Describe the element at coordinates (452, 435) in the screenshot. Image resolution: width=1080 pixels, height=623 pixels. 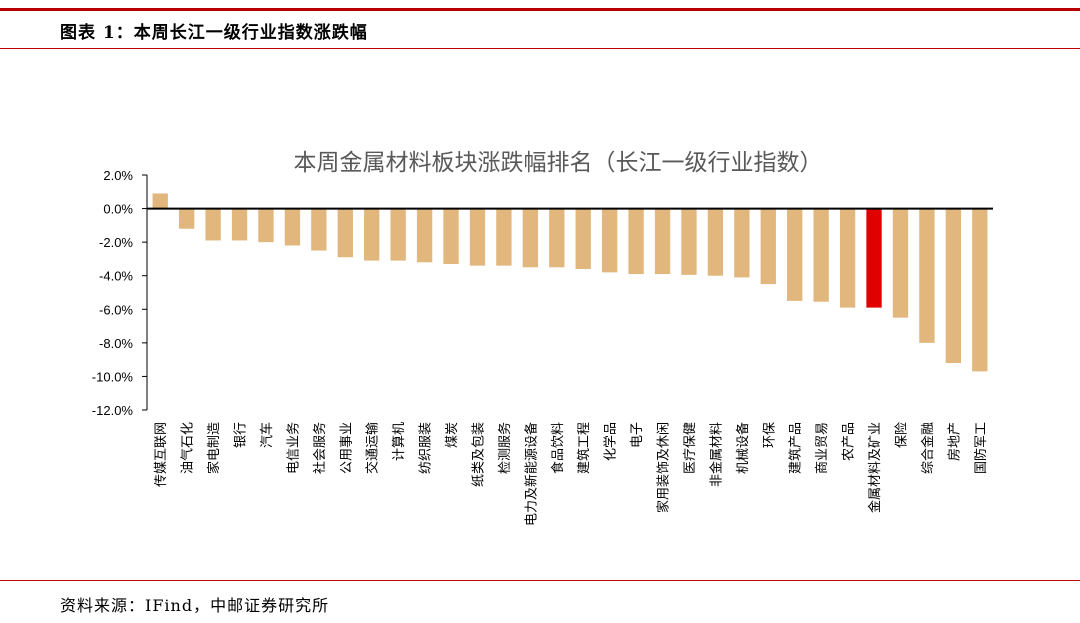
I see `x-tick-label: 煤炭` at that location.